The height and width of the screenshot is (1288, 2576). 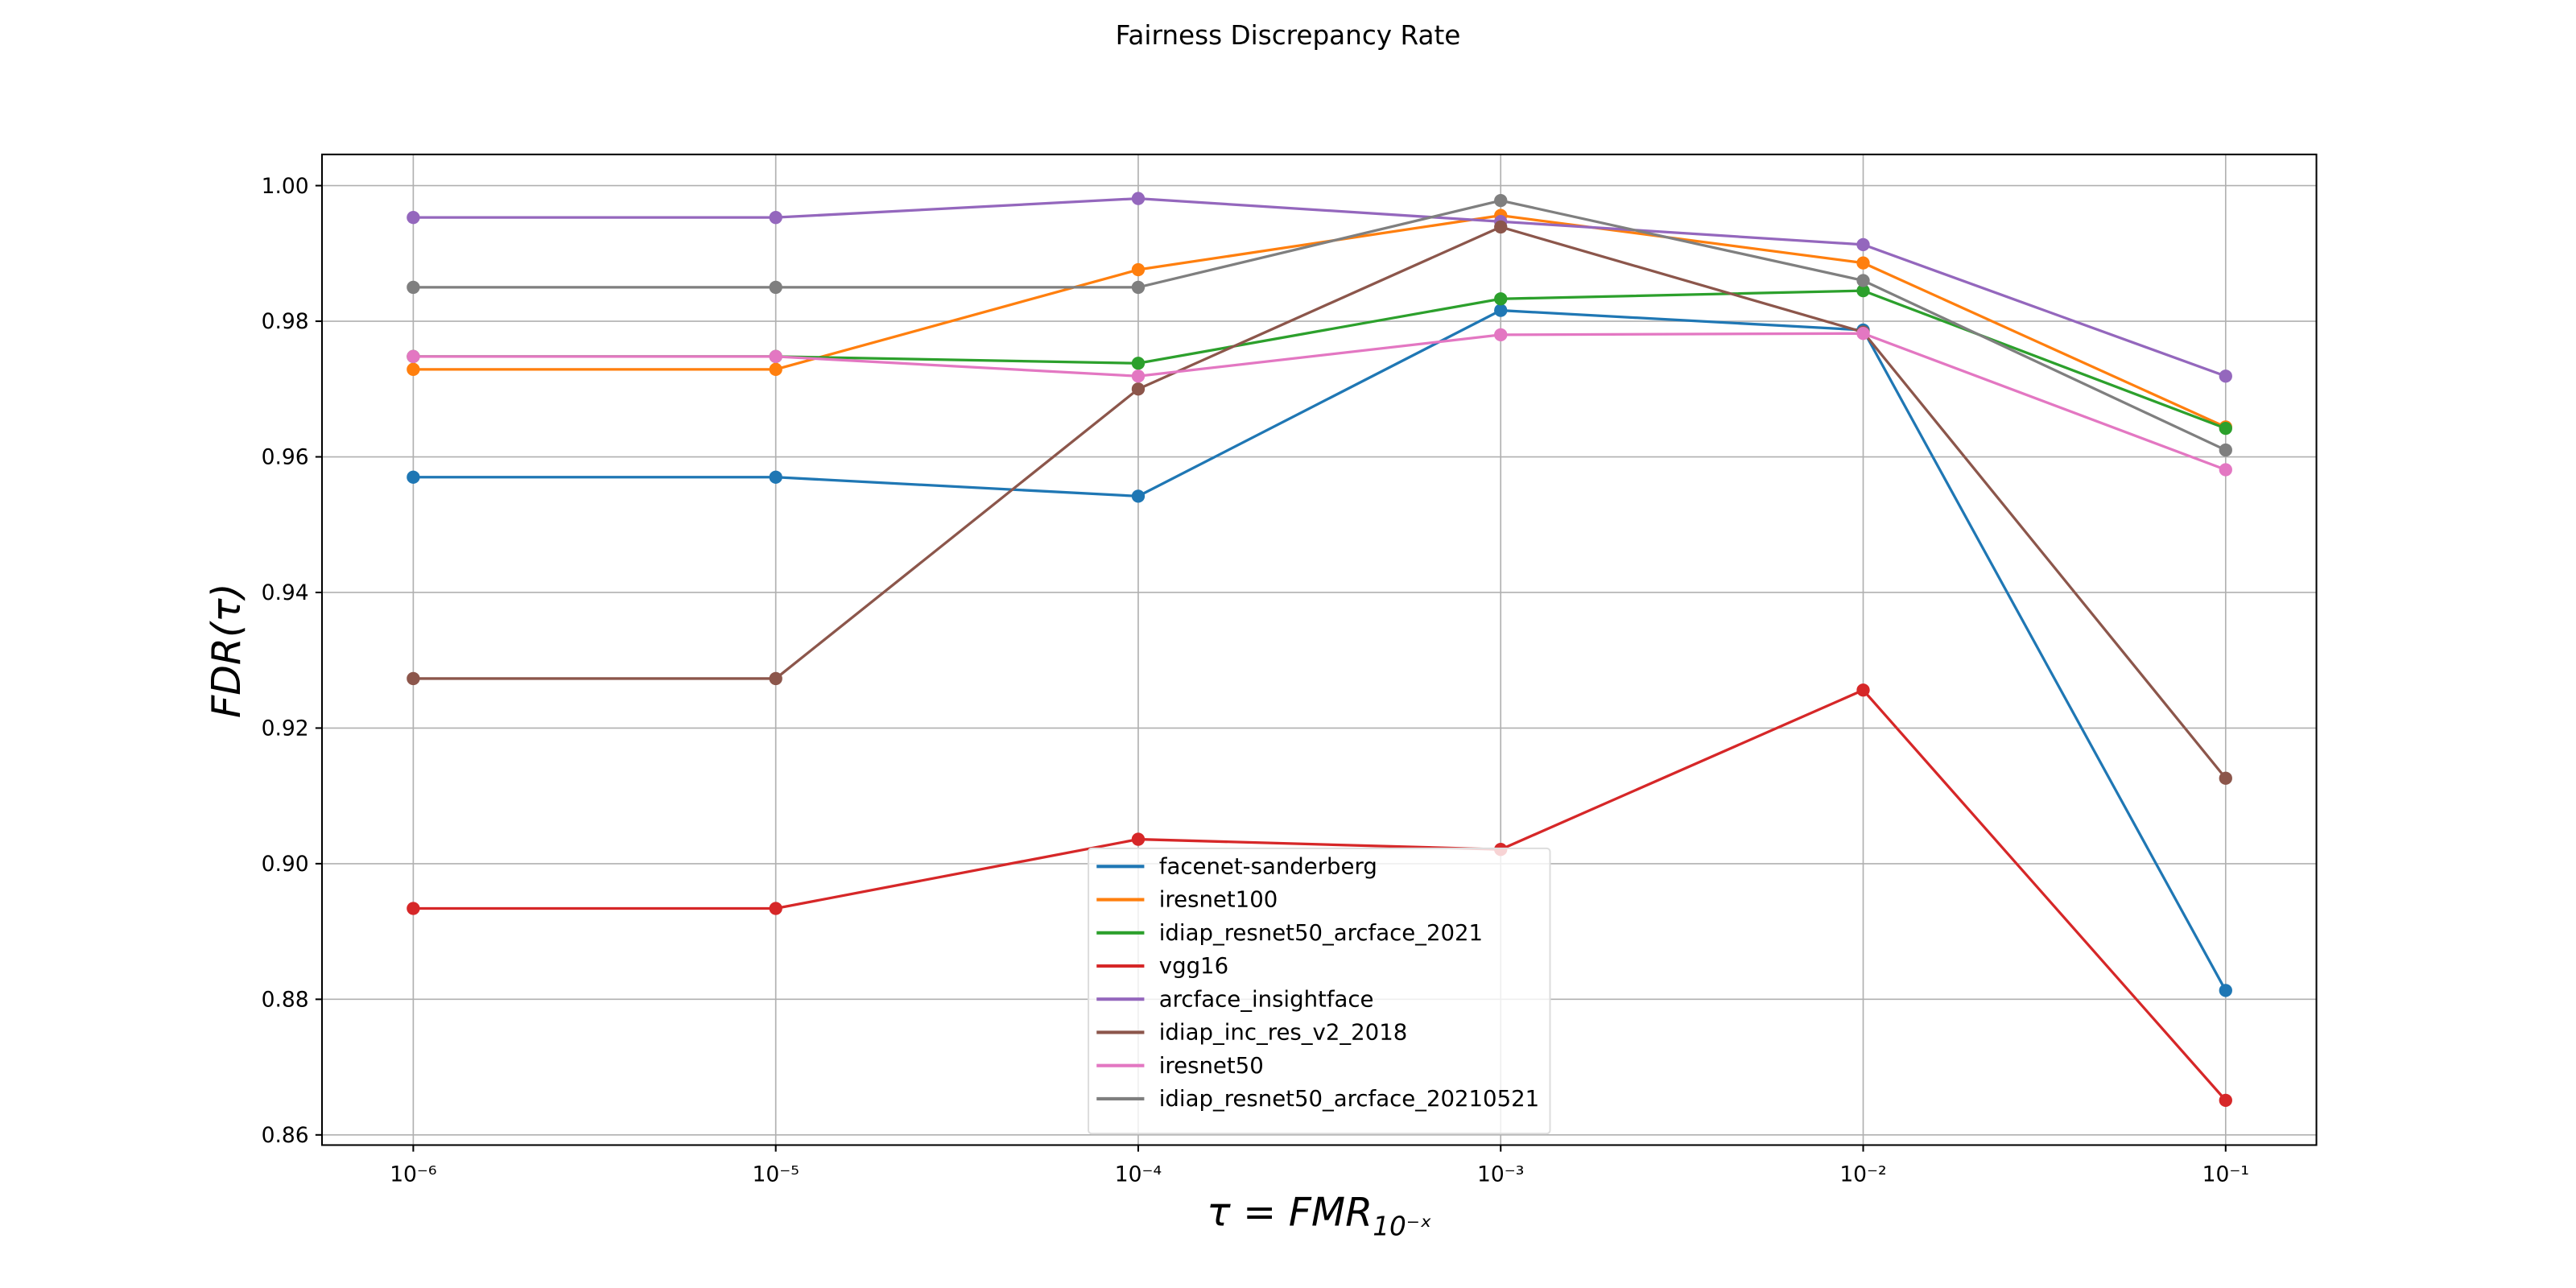 I want to click on x-tick-label: 10⁻¹, so click(x=2225, y=1174).